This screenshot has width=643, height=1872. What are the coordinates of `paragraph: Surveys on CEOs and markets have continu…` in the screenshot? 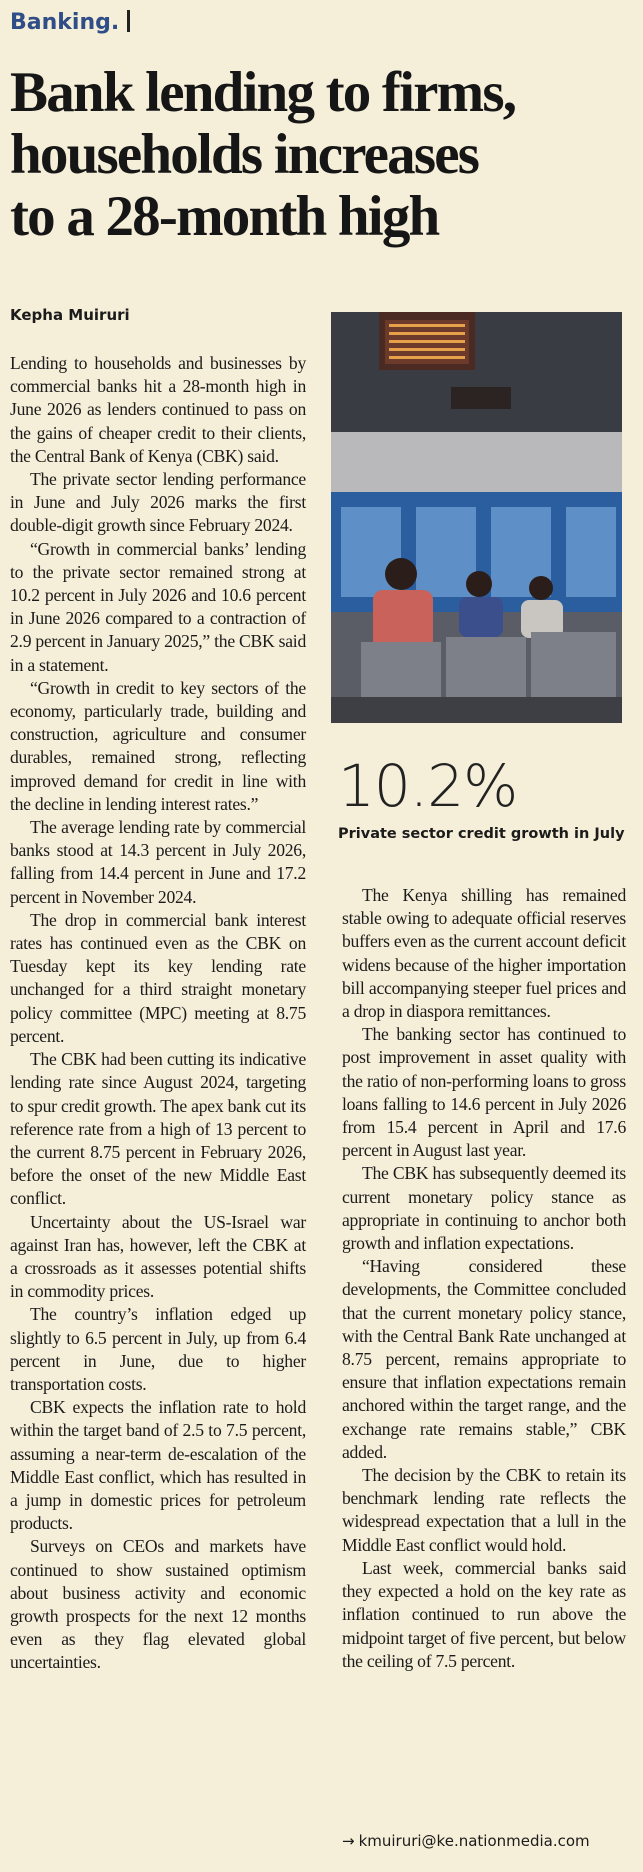 It's located at (158, 1604).